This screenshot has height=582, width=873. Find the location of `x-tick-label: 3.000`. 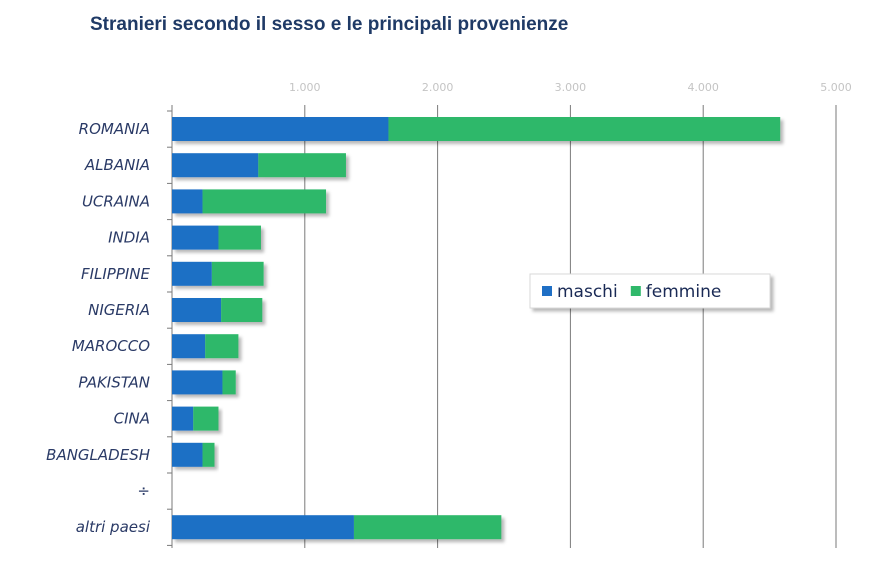

x-tick-label: 3.000 is located at coordinates (571, 87).